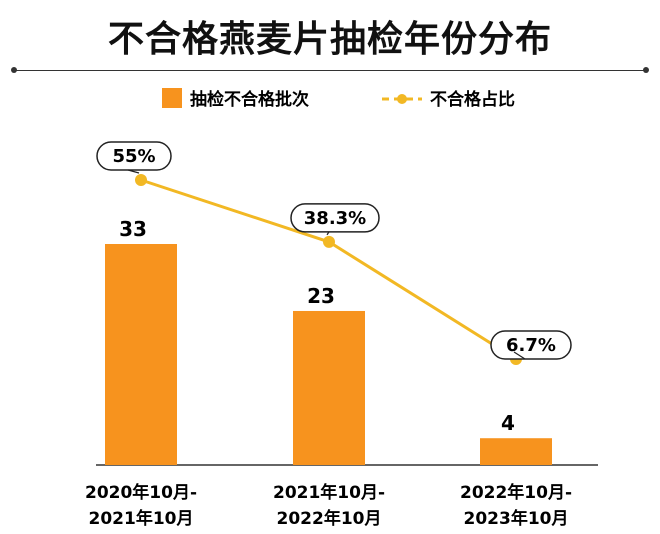 The image size is (660, 534). What do you see at coordinates (516, 518) in the screenshot?
I see `x-tick-label-3-line-2: 2023年10月` at bounding box center [516, 518].